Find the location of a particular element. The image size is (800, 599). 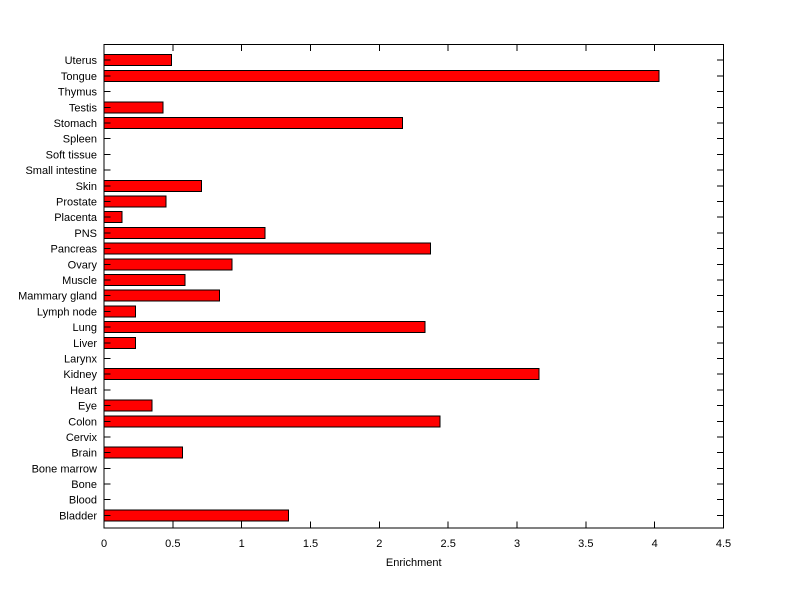

x-tick-label: 1.5 is located at coordinates (310, 544).